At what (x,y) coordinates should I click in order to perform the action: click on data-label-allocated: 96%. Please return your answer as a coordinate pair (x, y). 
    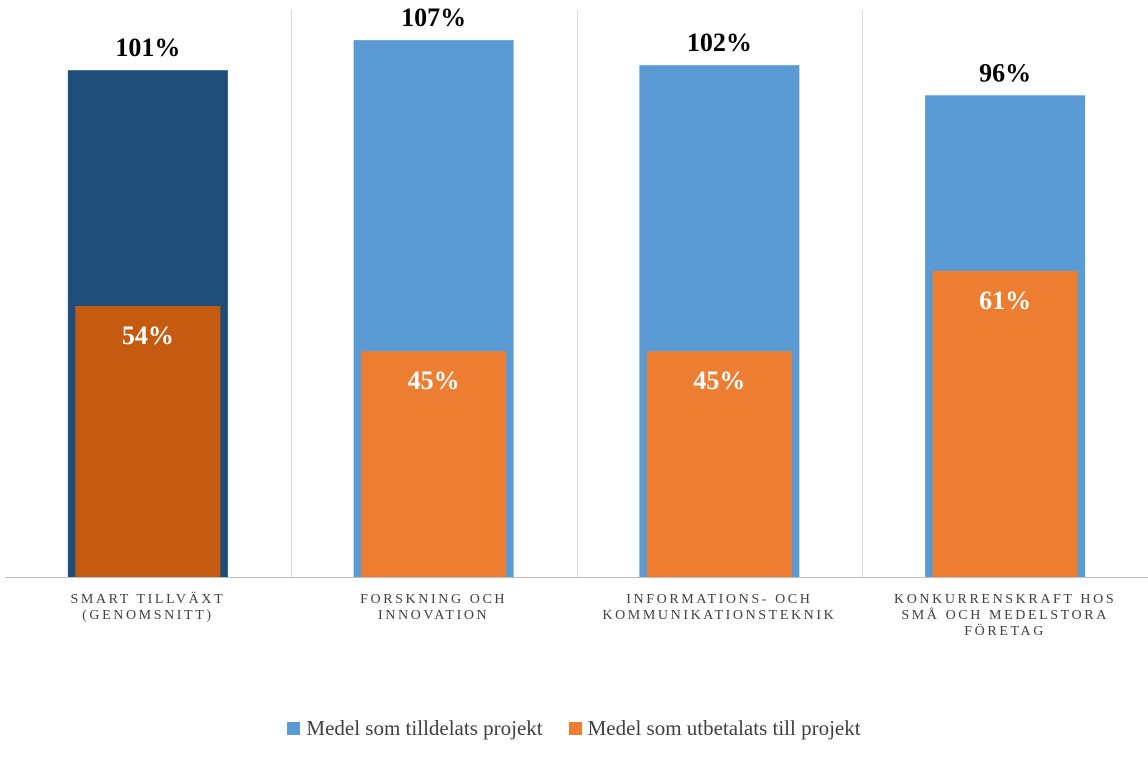
    Looking at the image, I should click on (1005, 72).